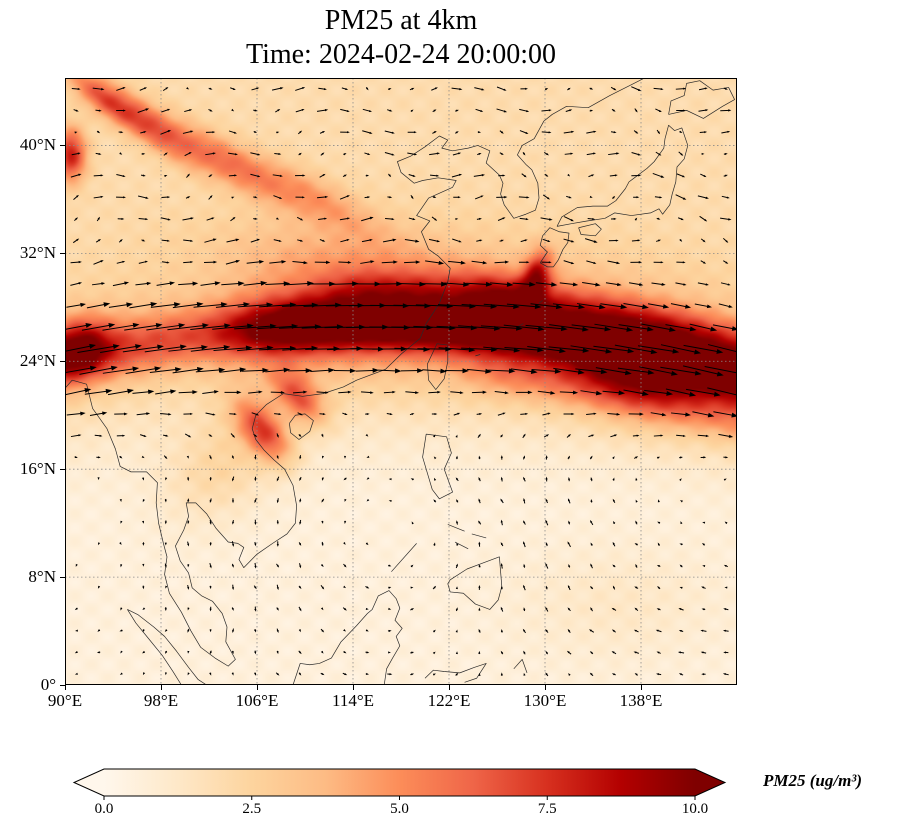  What do you see at coordinates (353, 700) in the screenshot?
I see `x-tick-label: 114°E` at bounding box center [353, 700].